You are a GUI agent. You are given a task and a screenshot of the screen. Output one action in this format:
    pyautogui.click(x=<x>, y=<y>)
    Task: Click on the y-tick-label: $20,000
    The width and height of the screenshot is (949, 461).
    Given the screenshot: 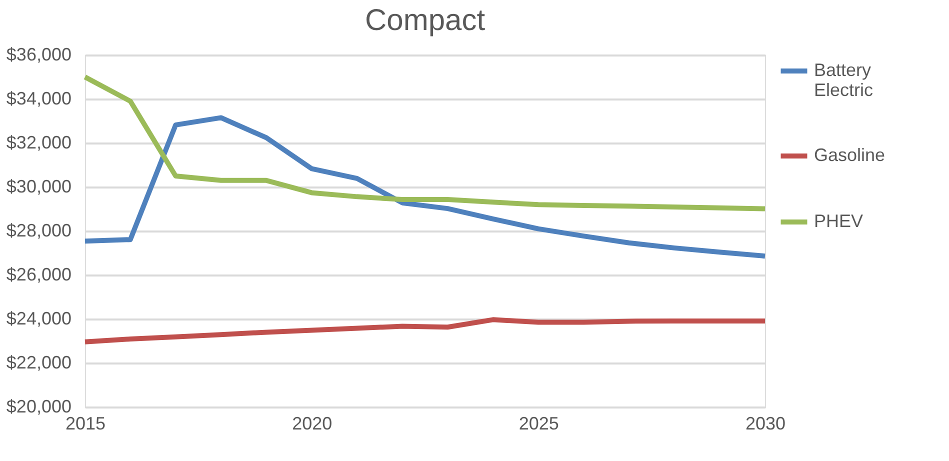 What is the action you would take?
    pyautogui.click(x=39, y=406)
    